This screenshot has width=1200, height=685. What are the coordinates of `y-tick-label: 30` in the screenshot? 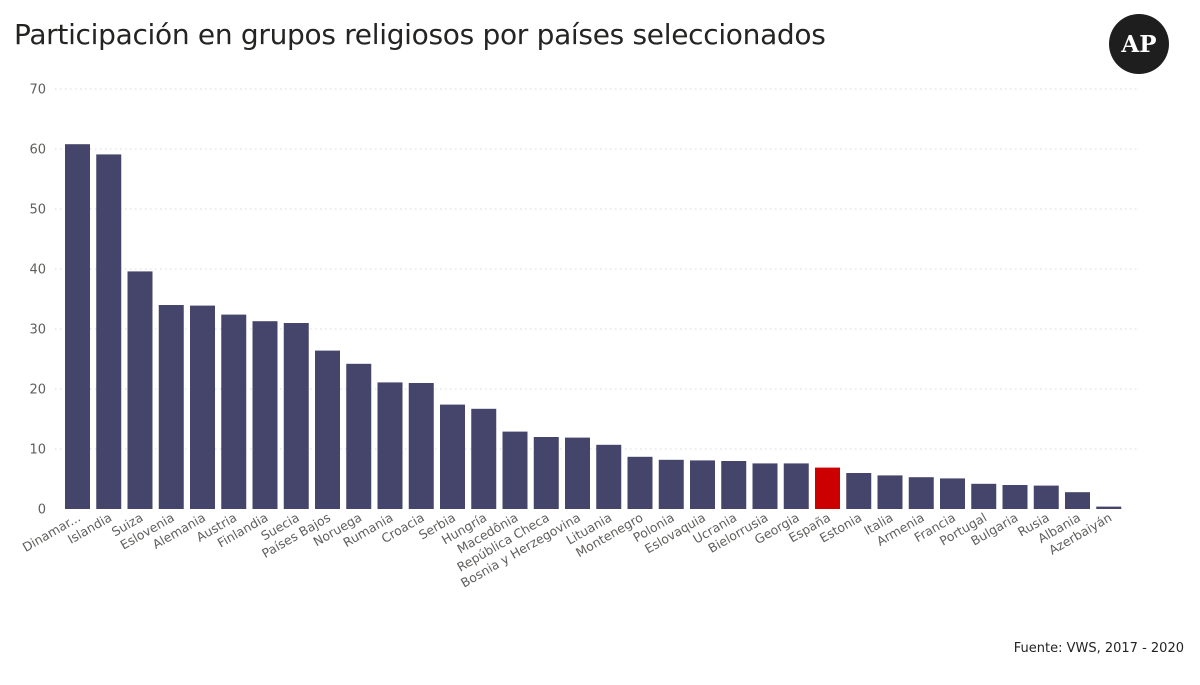 It's located at (37, 330).